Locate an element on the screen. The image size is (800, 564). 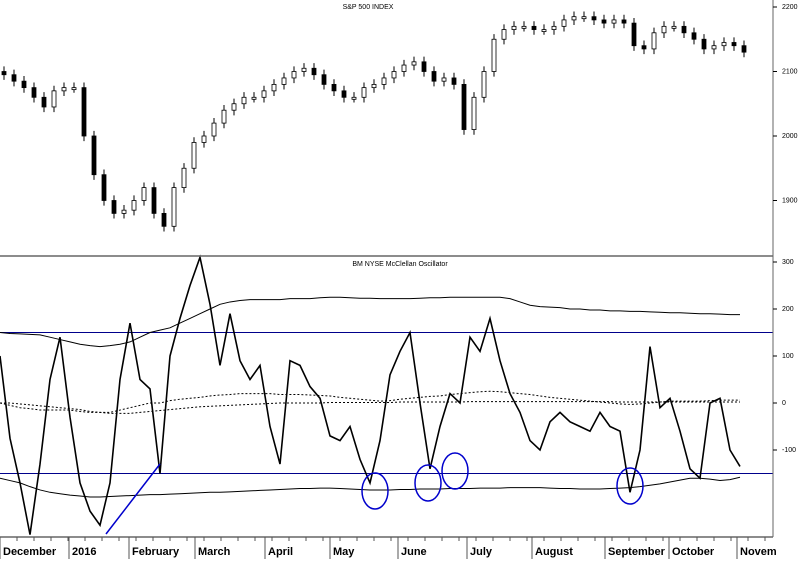
x-tick-label: October is located at coordinates (693, 552).